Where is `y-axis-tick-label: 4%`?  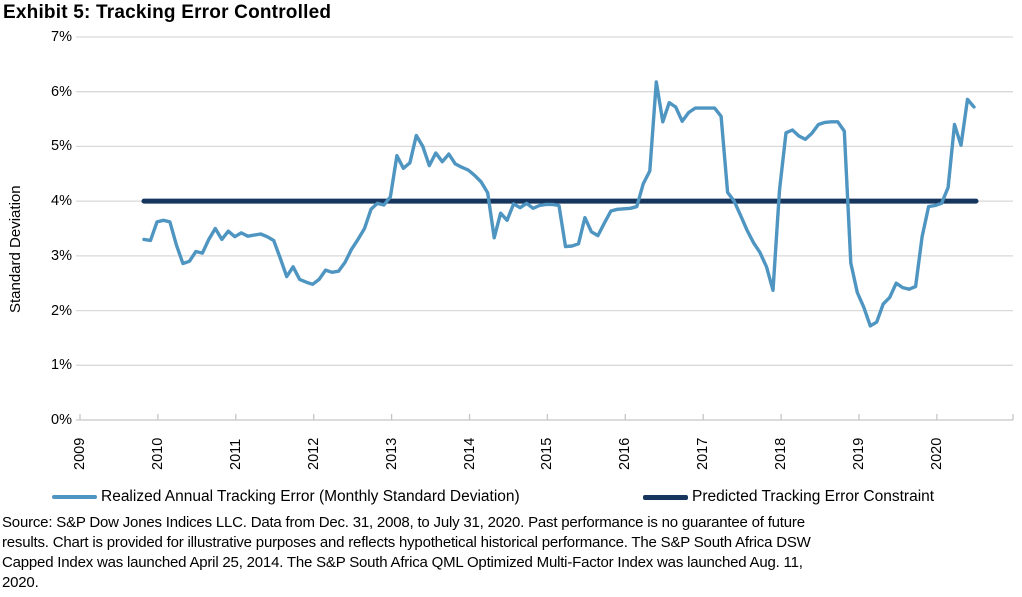 y-axis-tick-label: 4% is located at coordinates (61, 201).